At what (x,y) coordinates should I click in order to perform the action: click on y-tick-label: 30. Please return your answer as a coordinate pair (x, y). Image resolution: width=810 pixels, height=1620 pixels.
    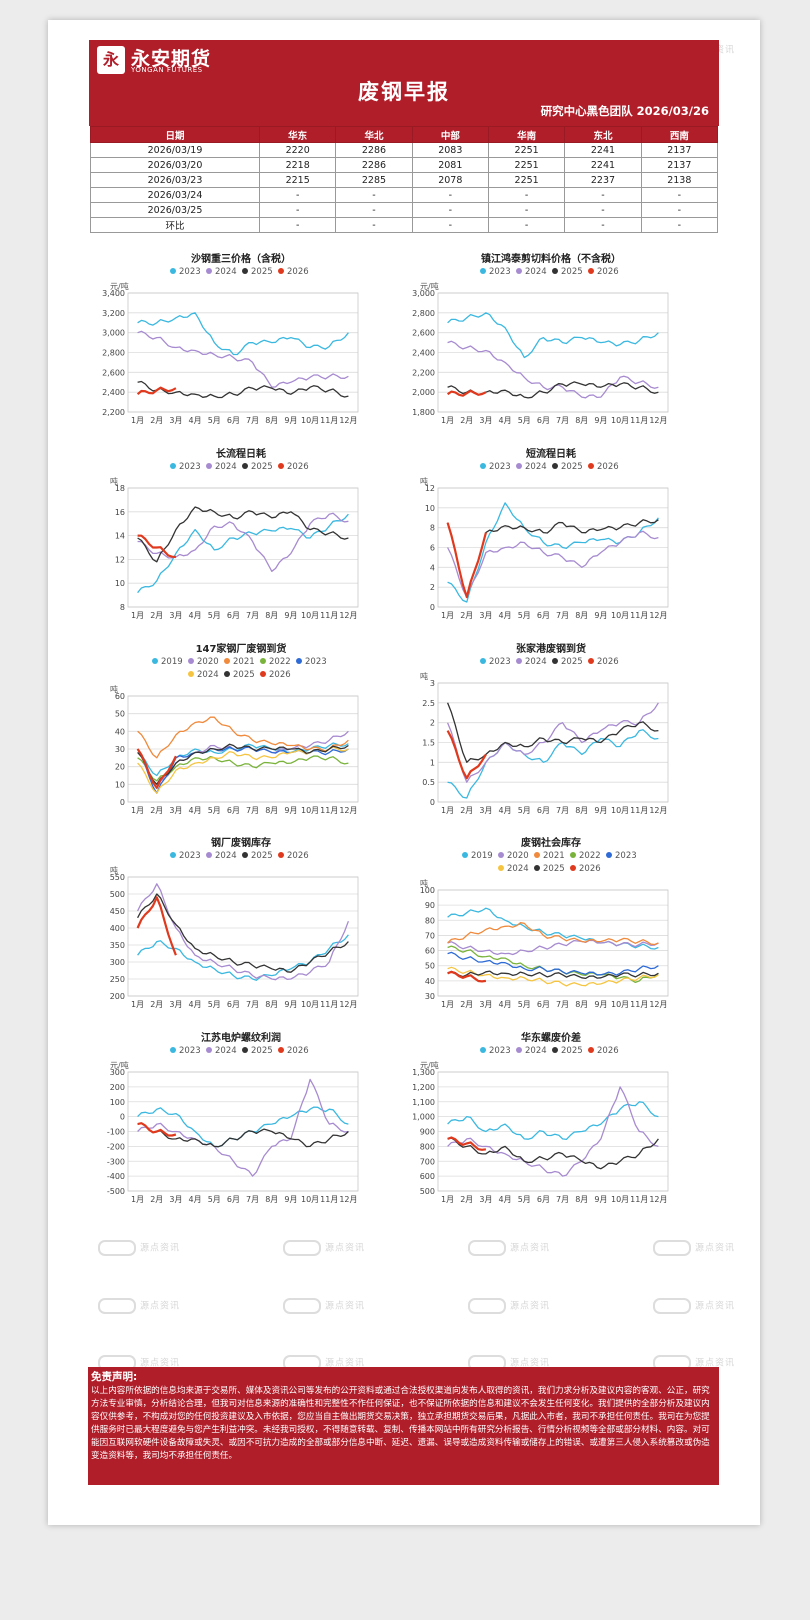
    Looking at the image, I should click on (430, 996).